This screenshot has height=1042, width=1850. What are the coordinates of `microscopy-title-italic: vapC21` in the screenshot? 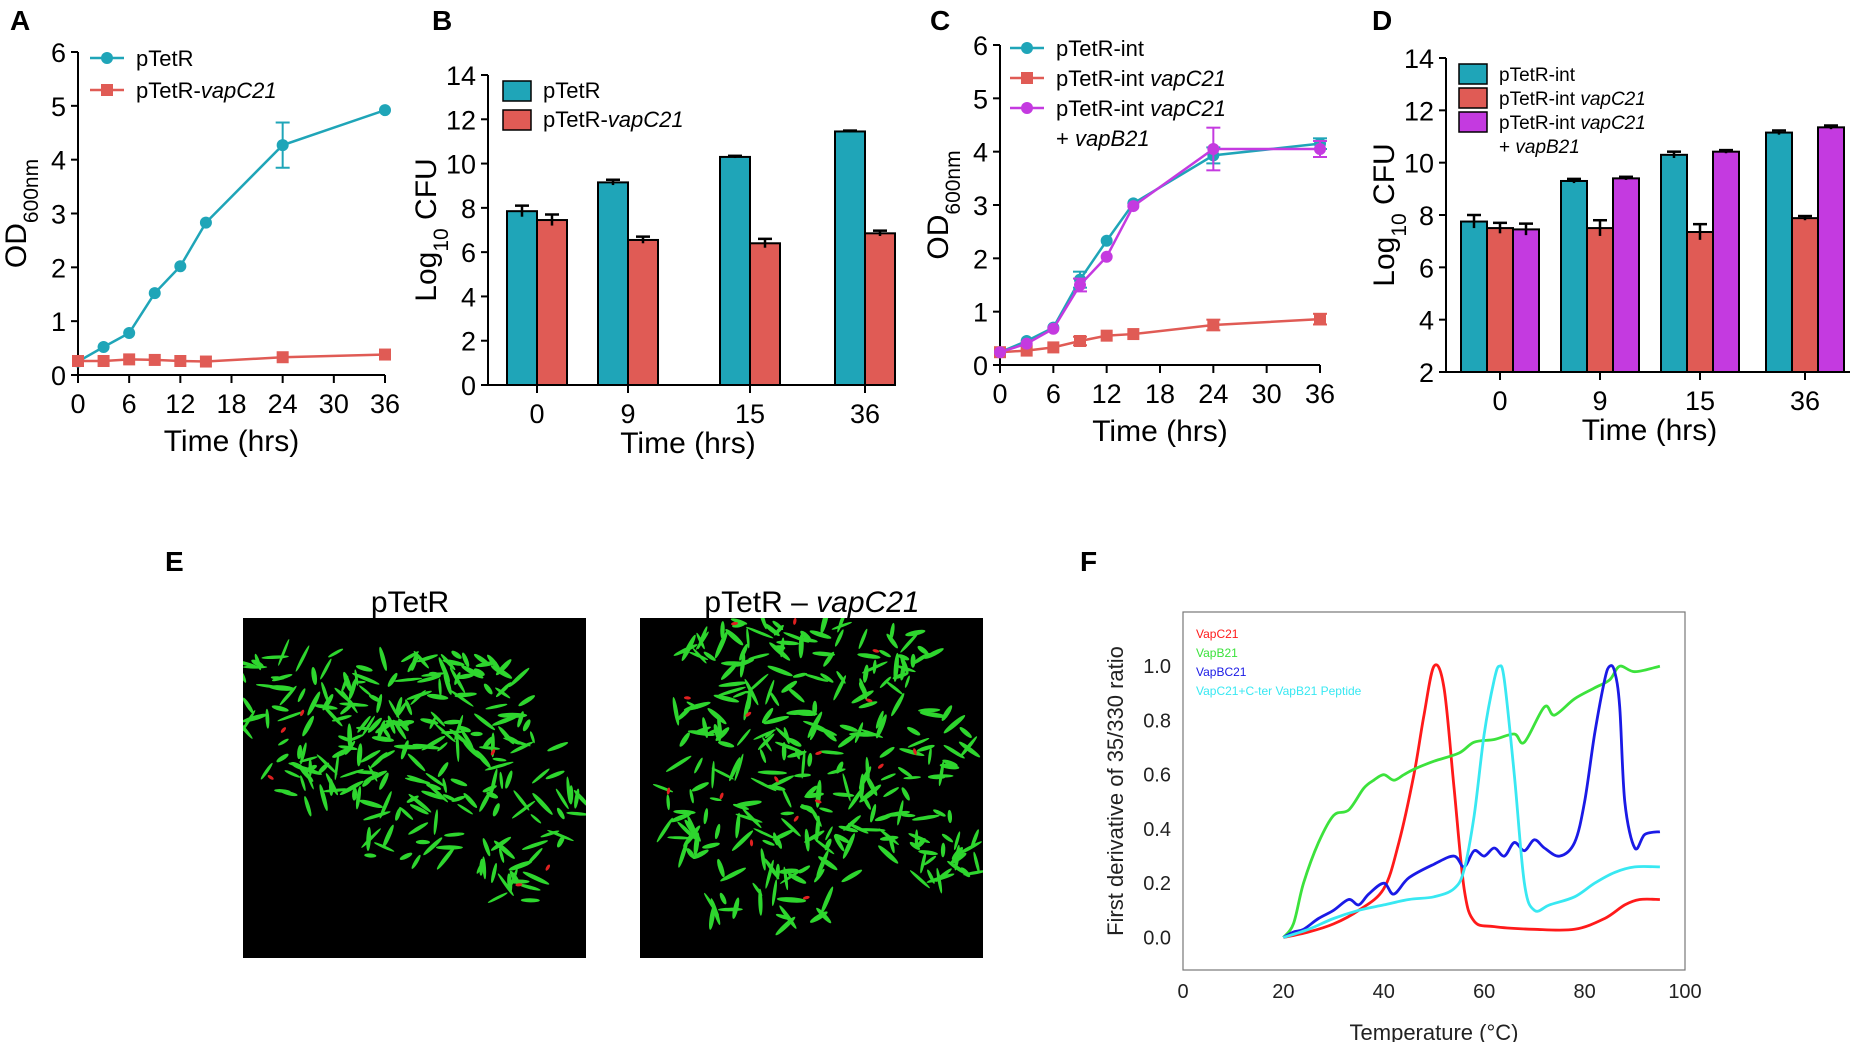 It's located at (867, 602).